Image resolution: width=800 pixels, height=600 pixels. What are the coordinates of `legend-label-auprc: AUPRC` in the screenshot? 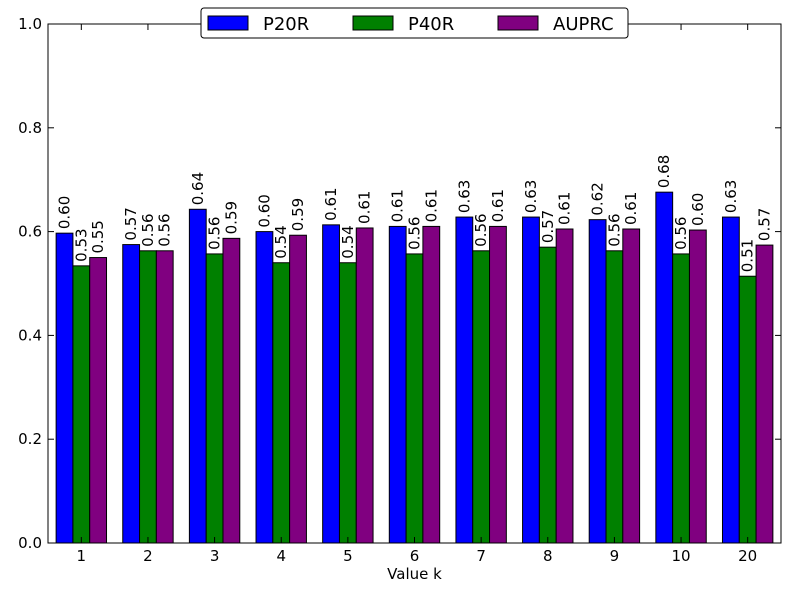 It's located at (583, 24).